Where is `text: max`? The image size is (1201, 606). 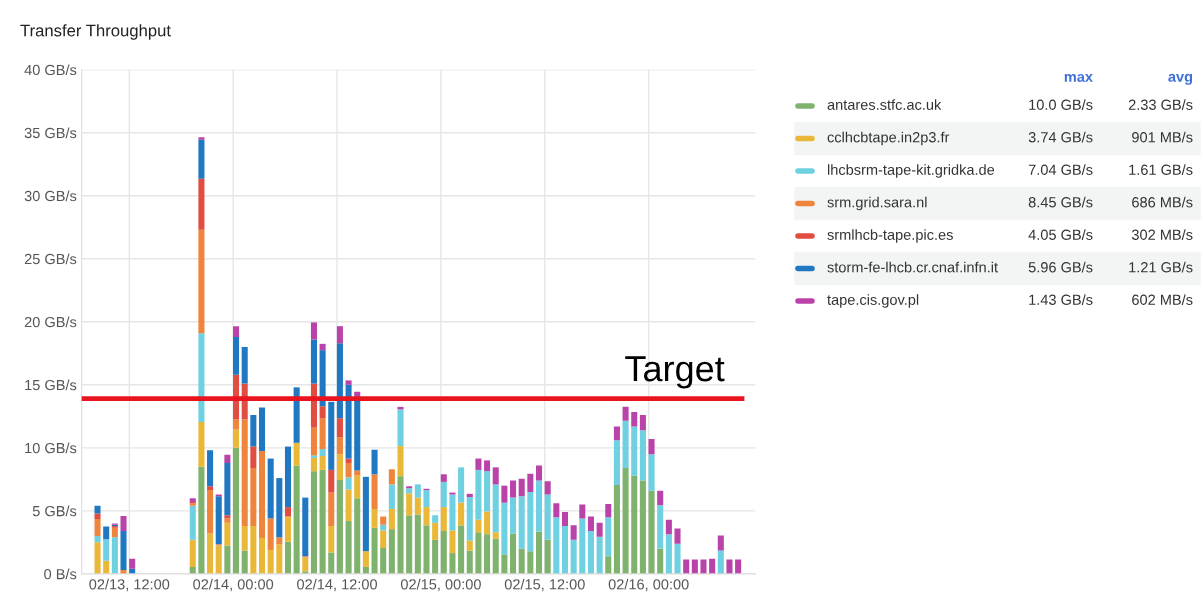
text: max is located at coordinates (1078, 77).